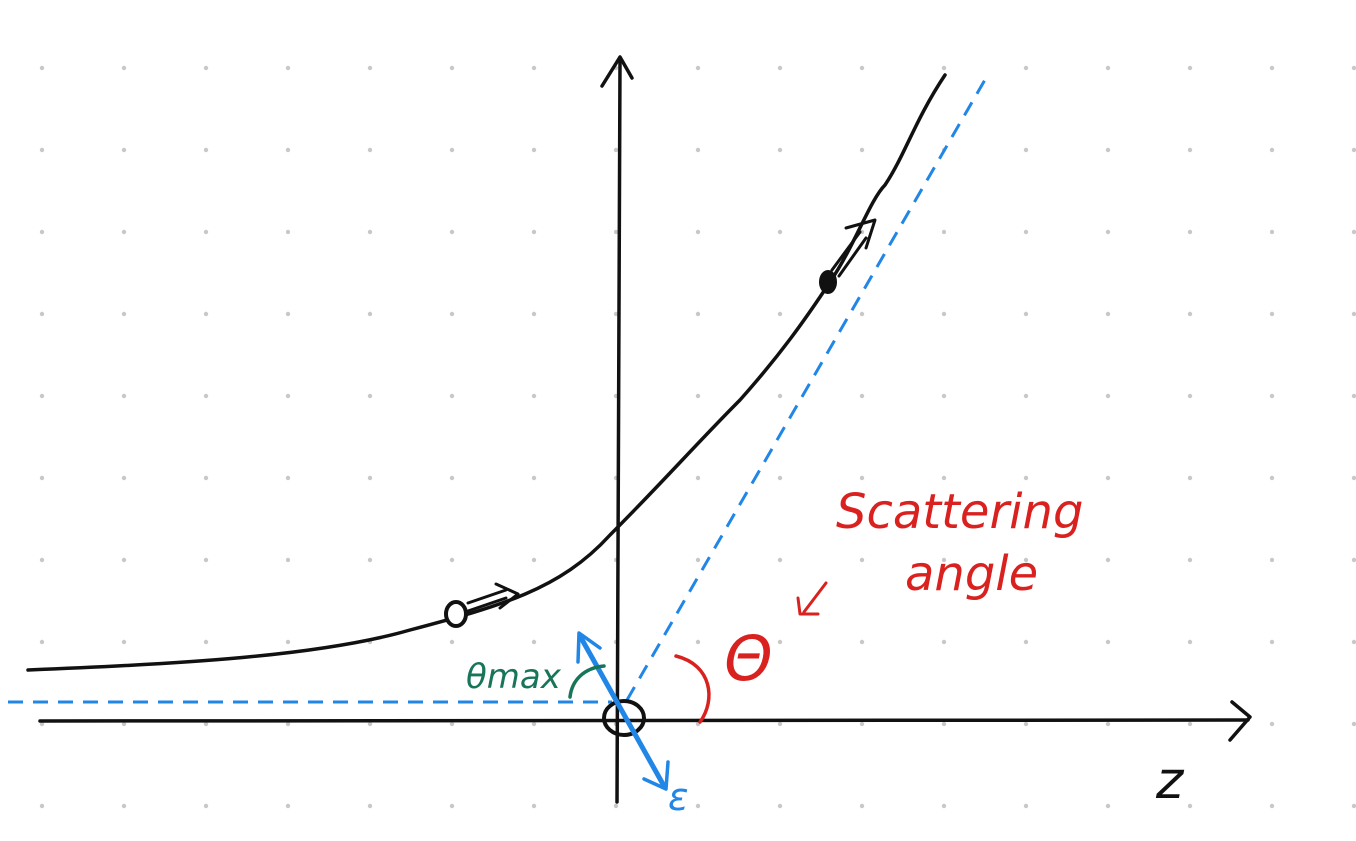 This screenshot has height=841, width=1356. What do you see at coordinates (678, 797) in the screenshot?
I see `epsilon-label: ε` at bounding box center [678, 797].